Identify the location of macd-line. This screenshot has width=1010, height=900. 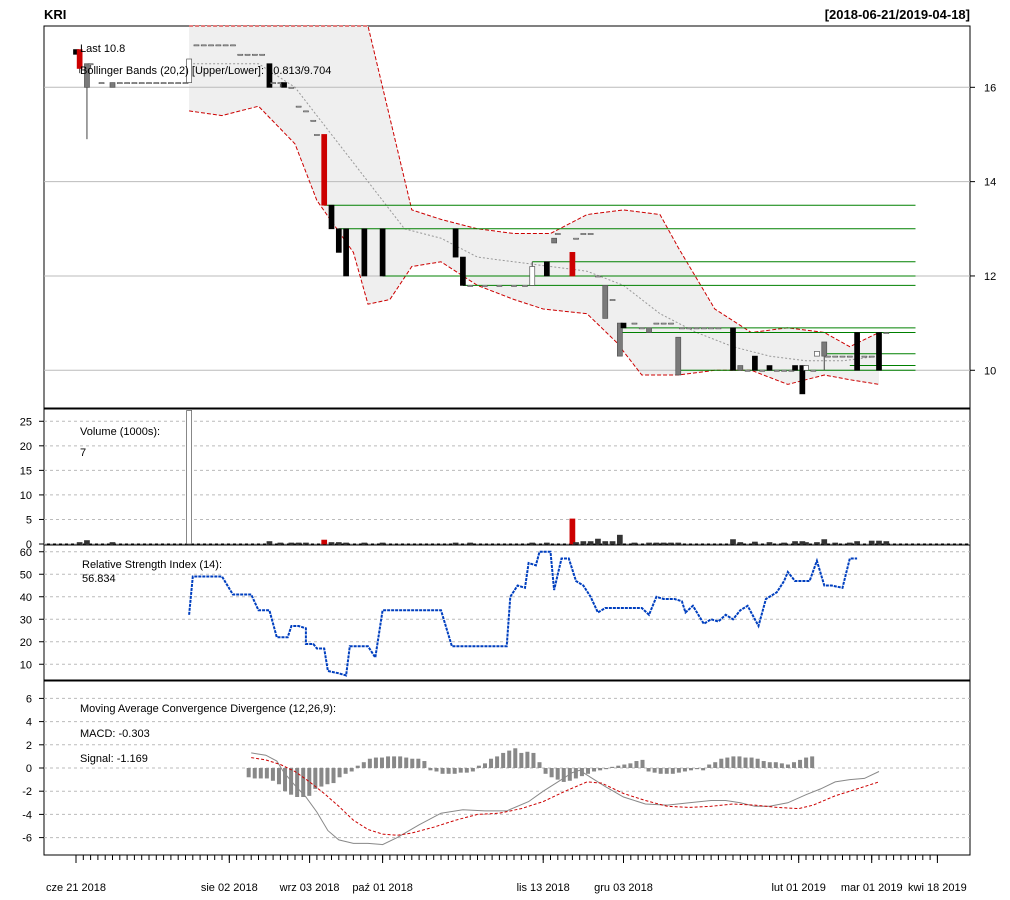
(565, 799).